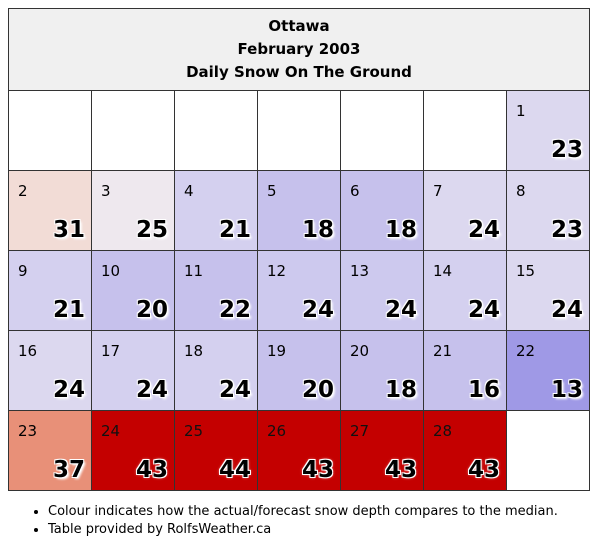  I want to click on day-cell-21: 21 16, so click(465, 370).